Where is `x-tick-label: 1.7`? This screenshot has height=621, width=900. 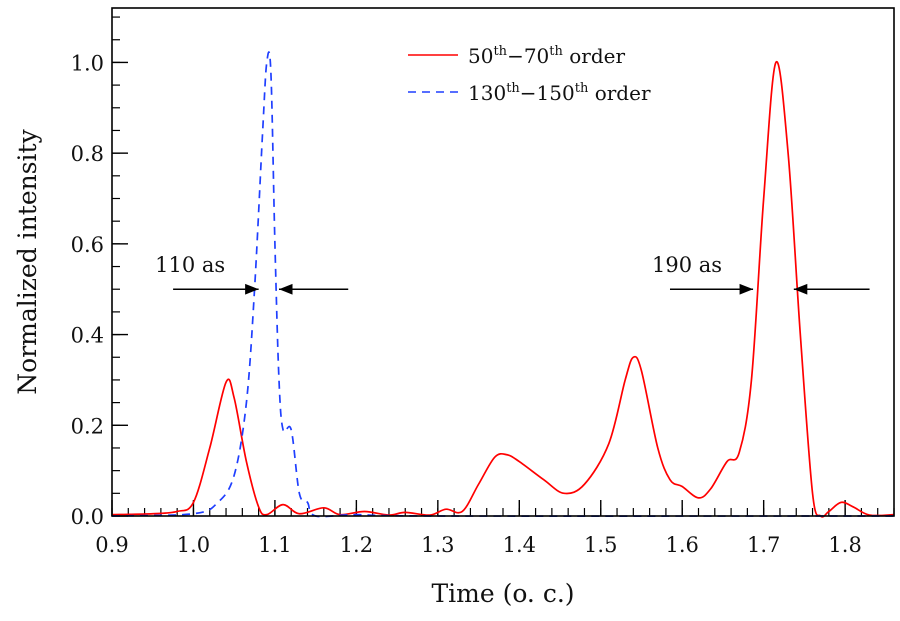
x-tick-label: 1.7 is located at coordinates (763, 545).